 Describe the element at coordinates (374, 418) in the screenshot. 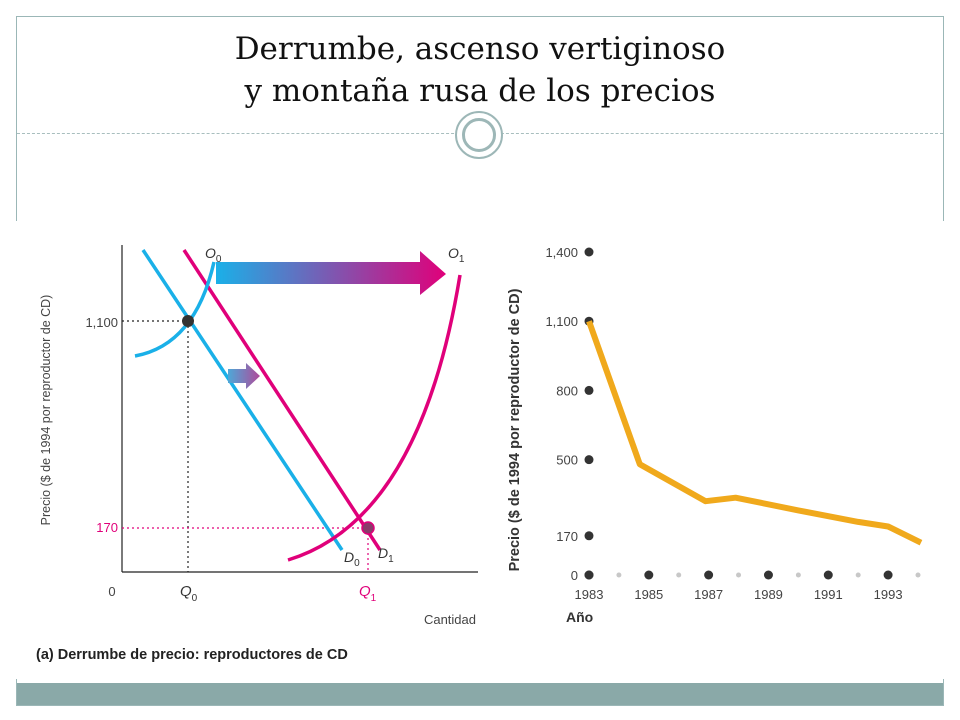

I see `supply-curve-o1` at that location.